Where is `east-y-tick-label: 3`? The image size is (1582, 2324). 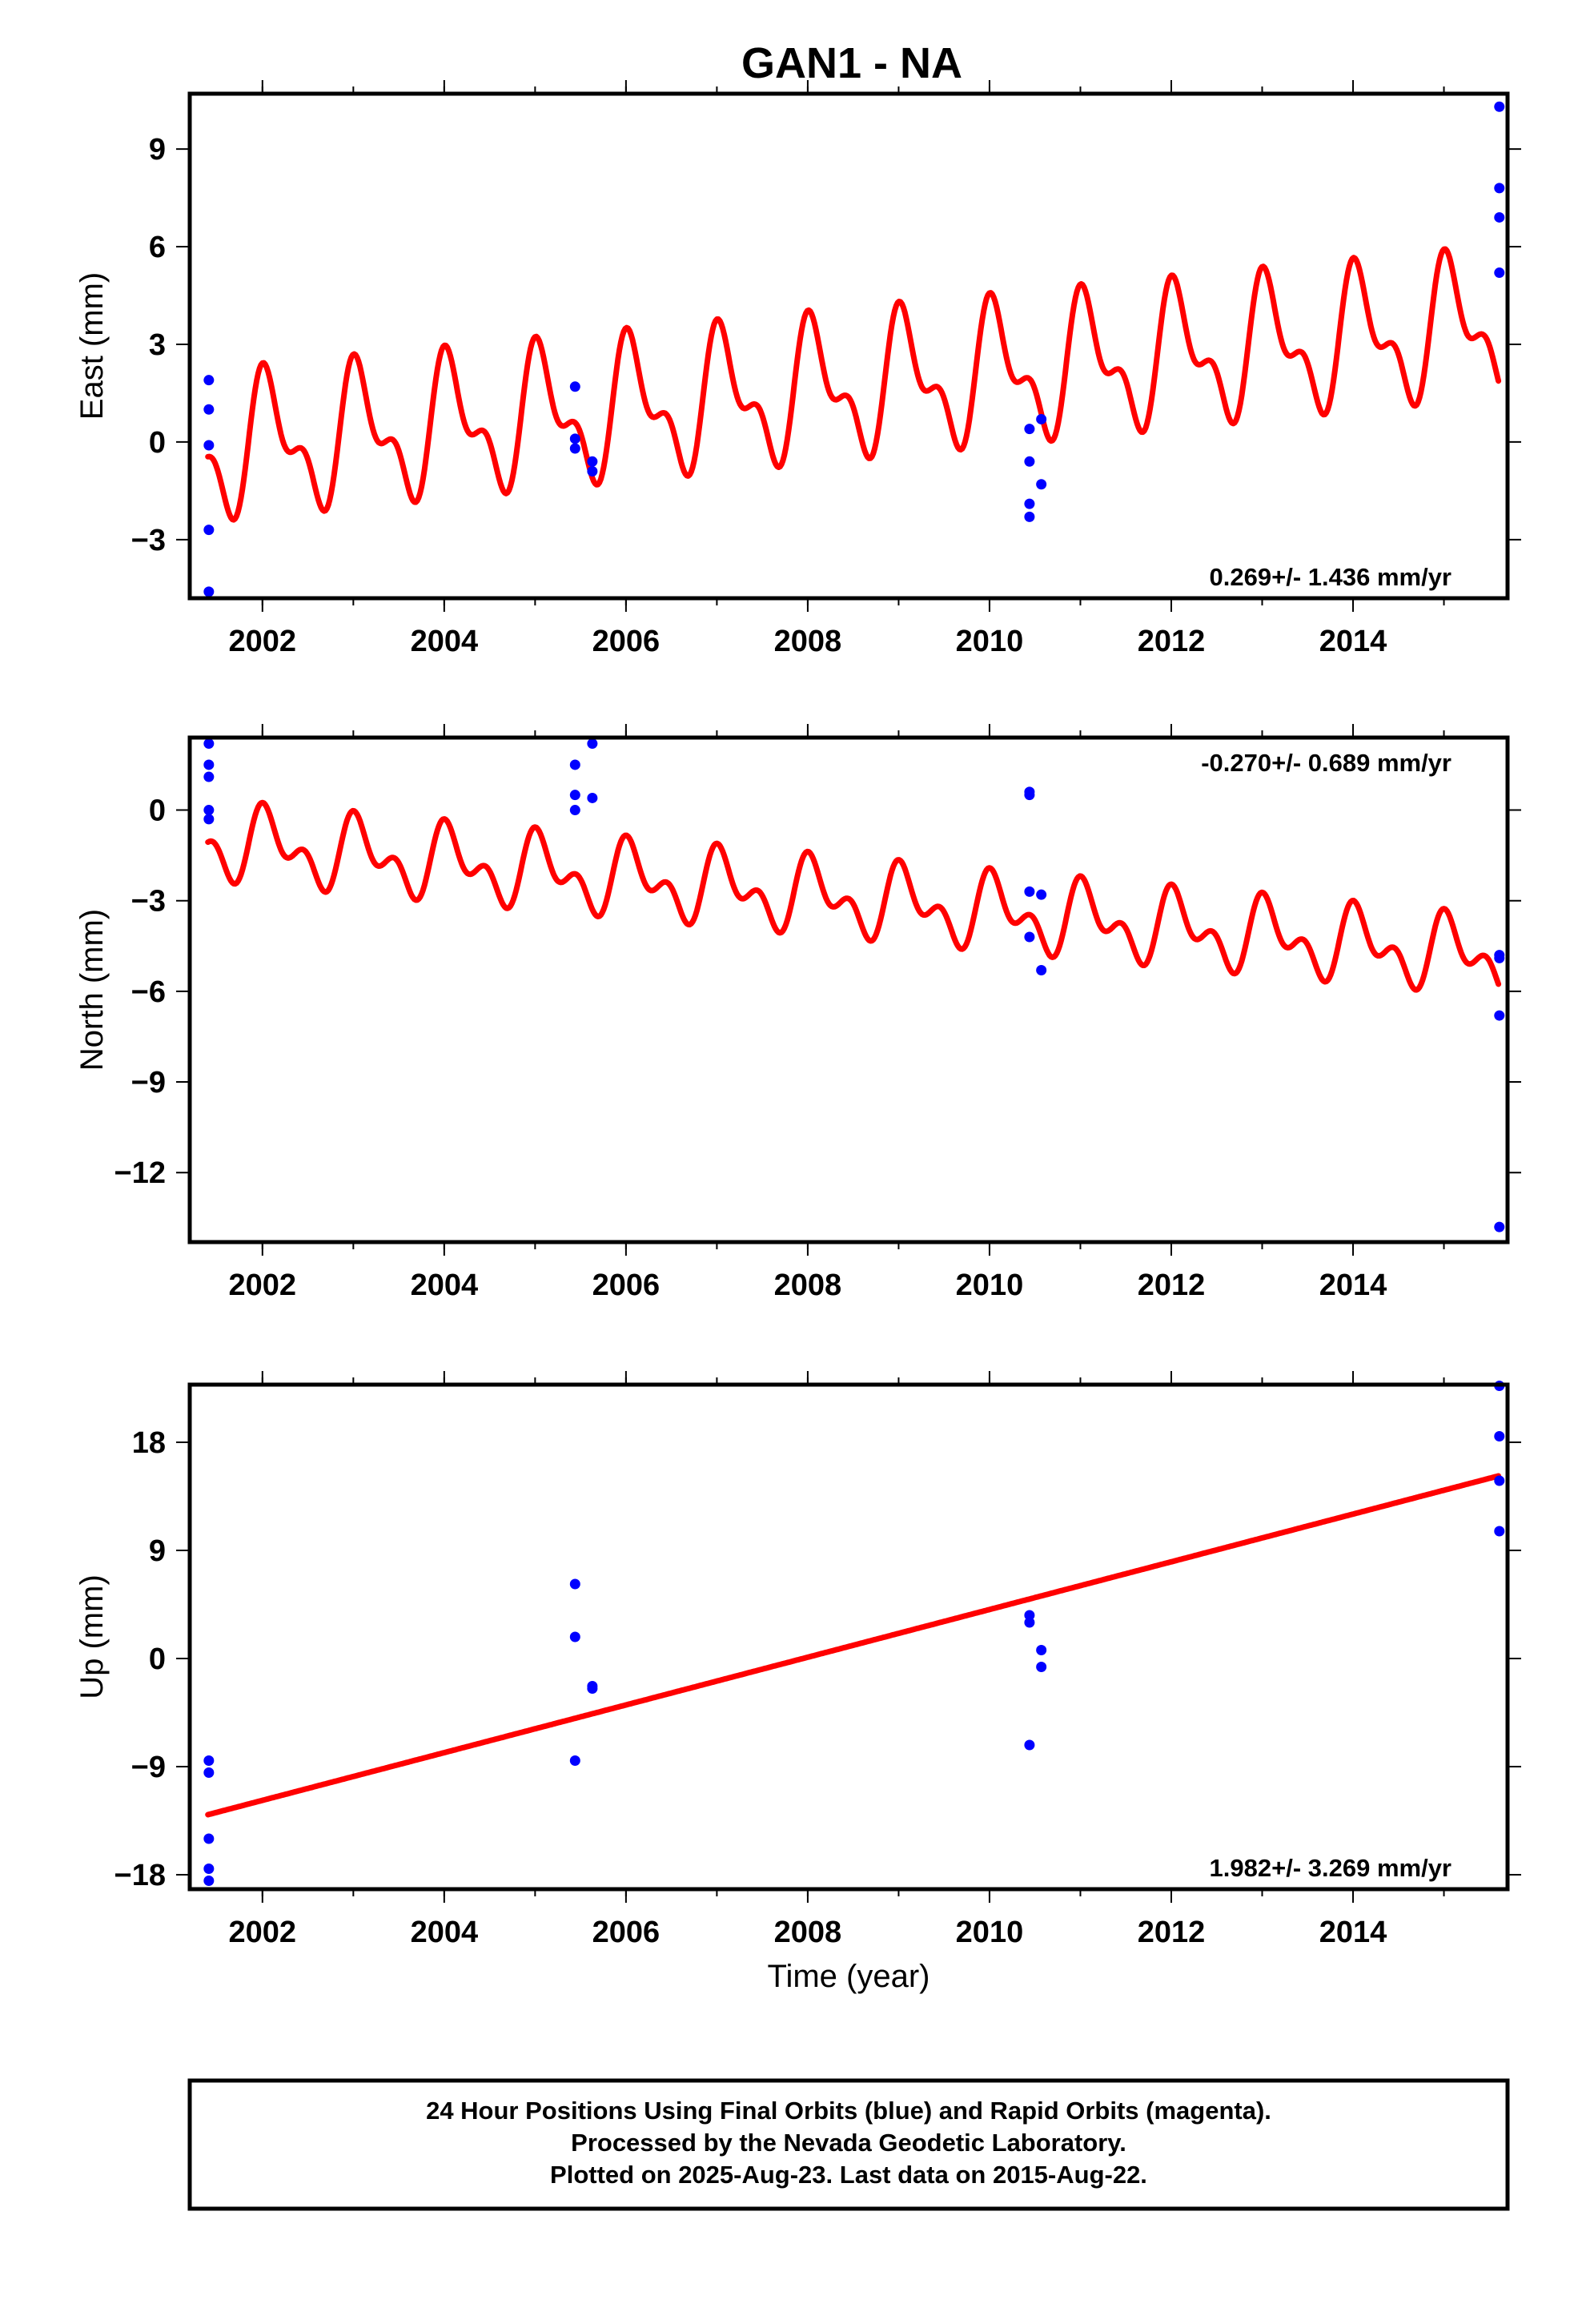
east-y-tick-label: 3 is located at coordinates (157, 345).